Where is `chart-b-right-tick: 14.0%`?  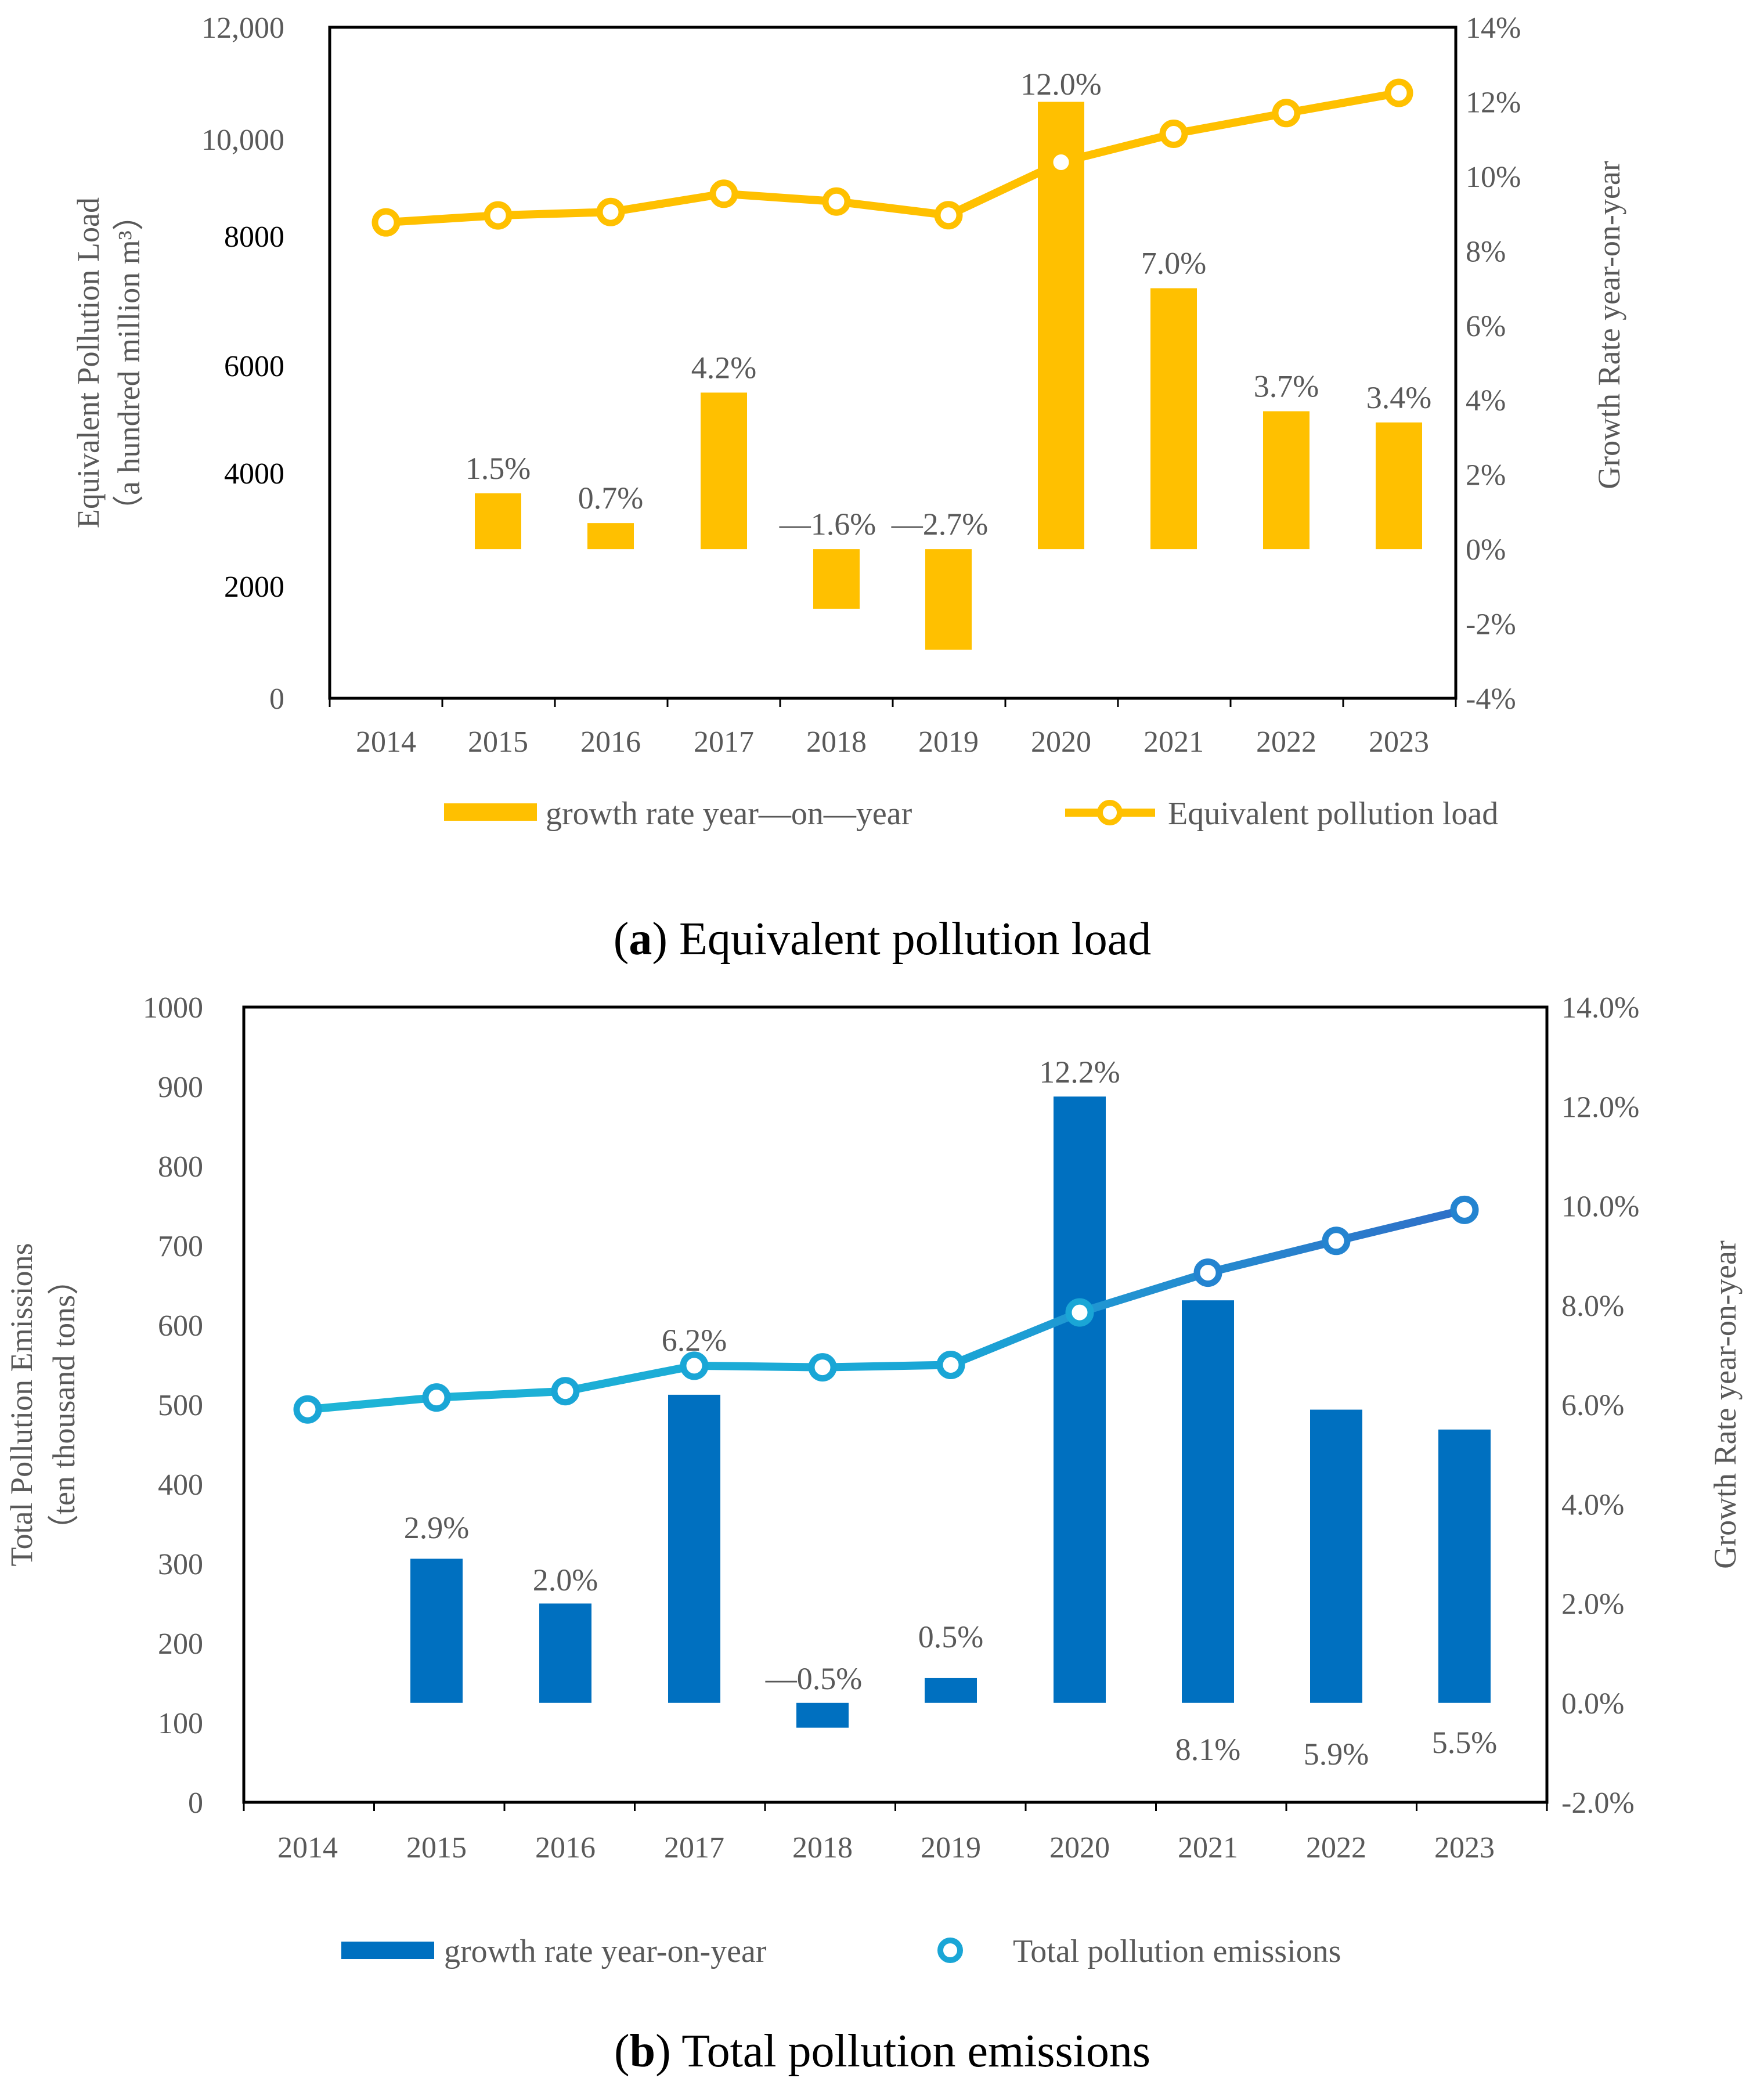 chart-b-right-tick: 14.0% is located at coordinates (1600, 1007).